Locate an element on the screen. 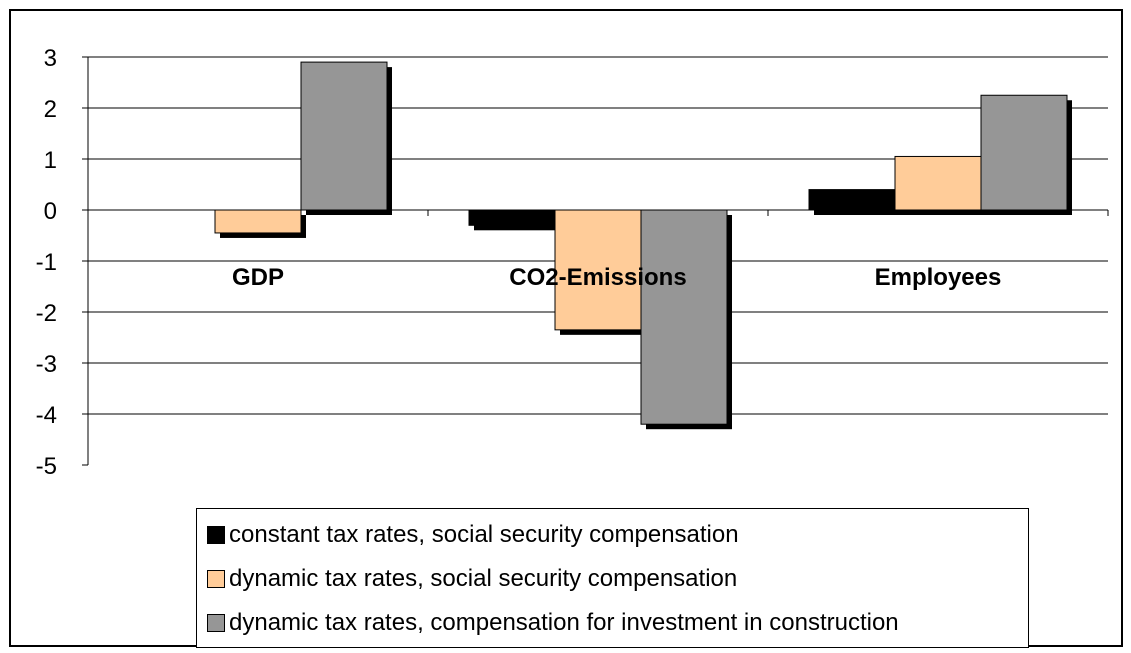 This screenshot has width=1131, height=653. y-tick-label: -3 is located at coordinates (46, 364).